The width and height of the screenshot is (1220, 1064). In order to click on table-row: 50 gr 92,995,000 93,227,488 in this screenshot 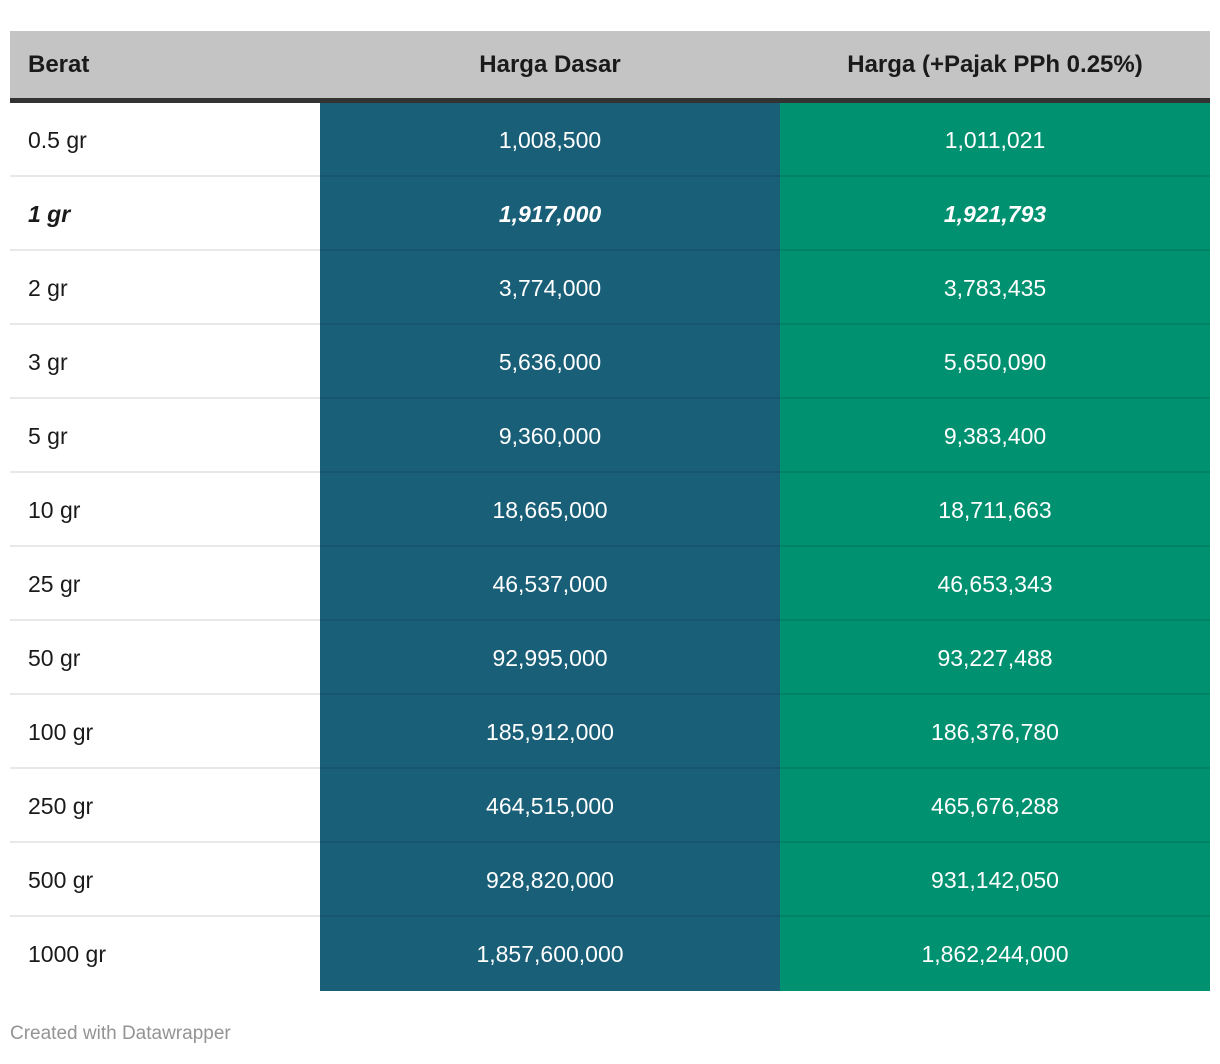, I will do `click(610, 658)`.